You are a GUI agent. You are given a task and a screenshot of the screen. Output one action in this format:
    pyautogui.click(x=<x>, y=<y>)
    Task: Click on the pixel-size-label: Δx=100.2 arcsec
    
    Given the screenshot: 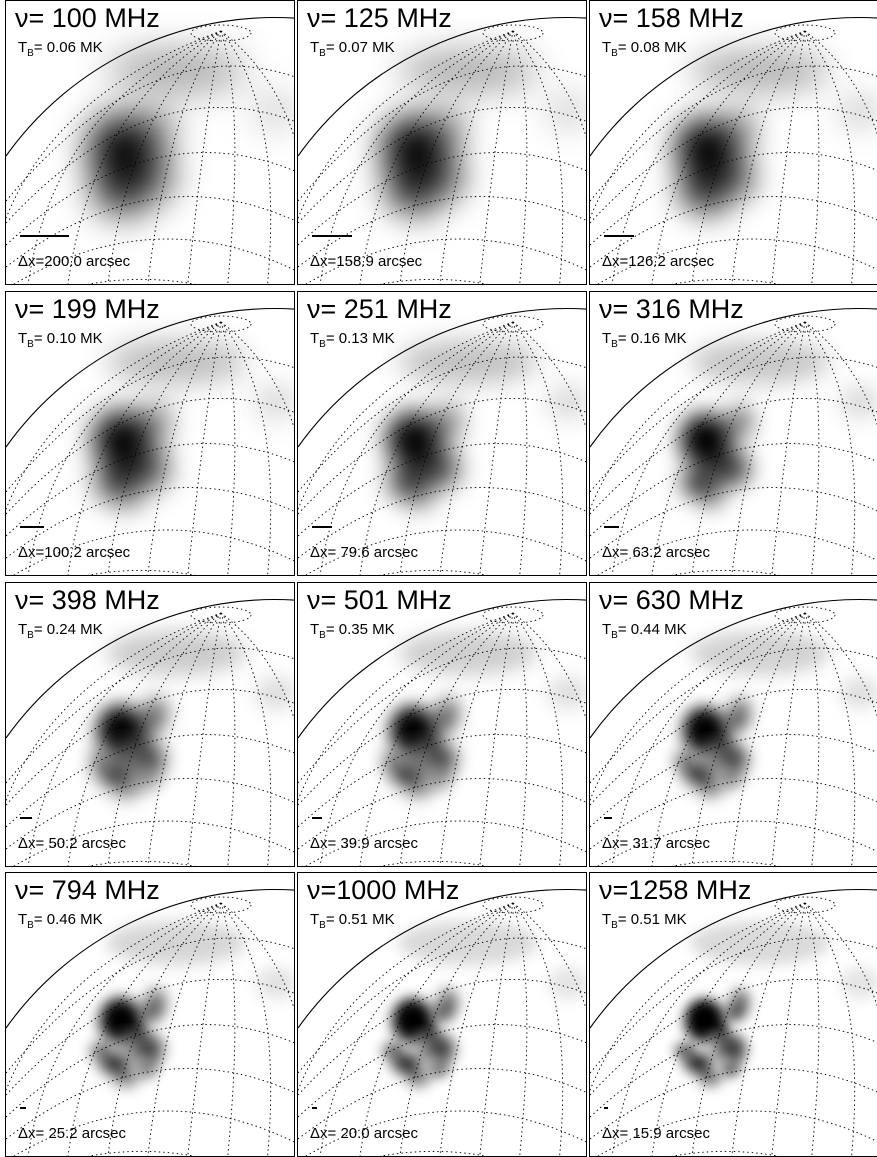 What is the action you would take?
    pyautogui.click(x=74, y=552)
    